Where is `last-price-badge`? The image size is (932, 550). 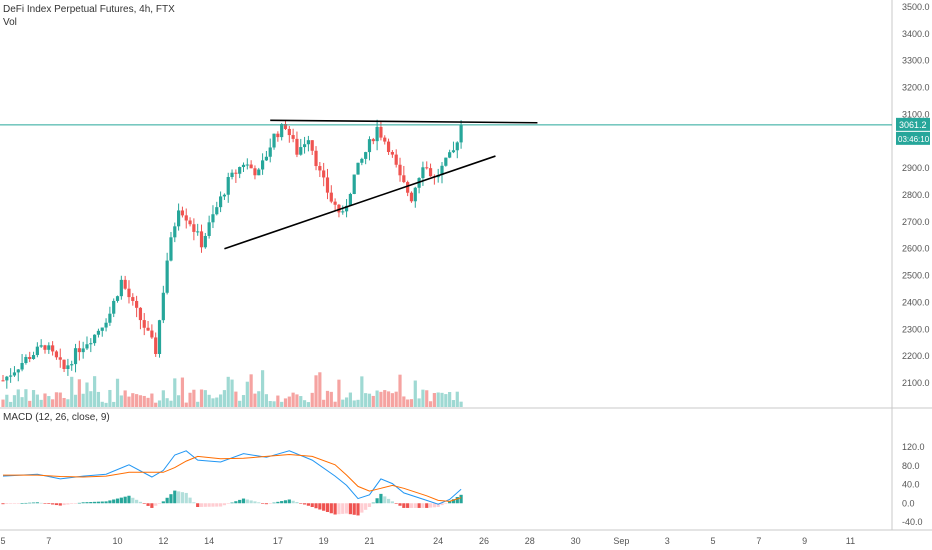
last-price-badge is located at coordinates (913, 124).